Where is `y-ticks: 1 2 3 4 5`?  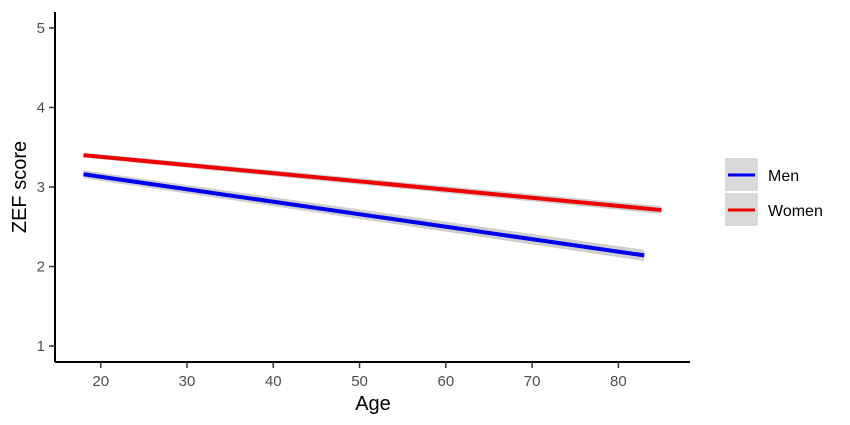 y-ticks: 1 2 3 4 5 is located at coordinates (46, 187).